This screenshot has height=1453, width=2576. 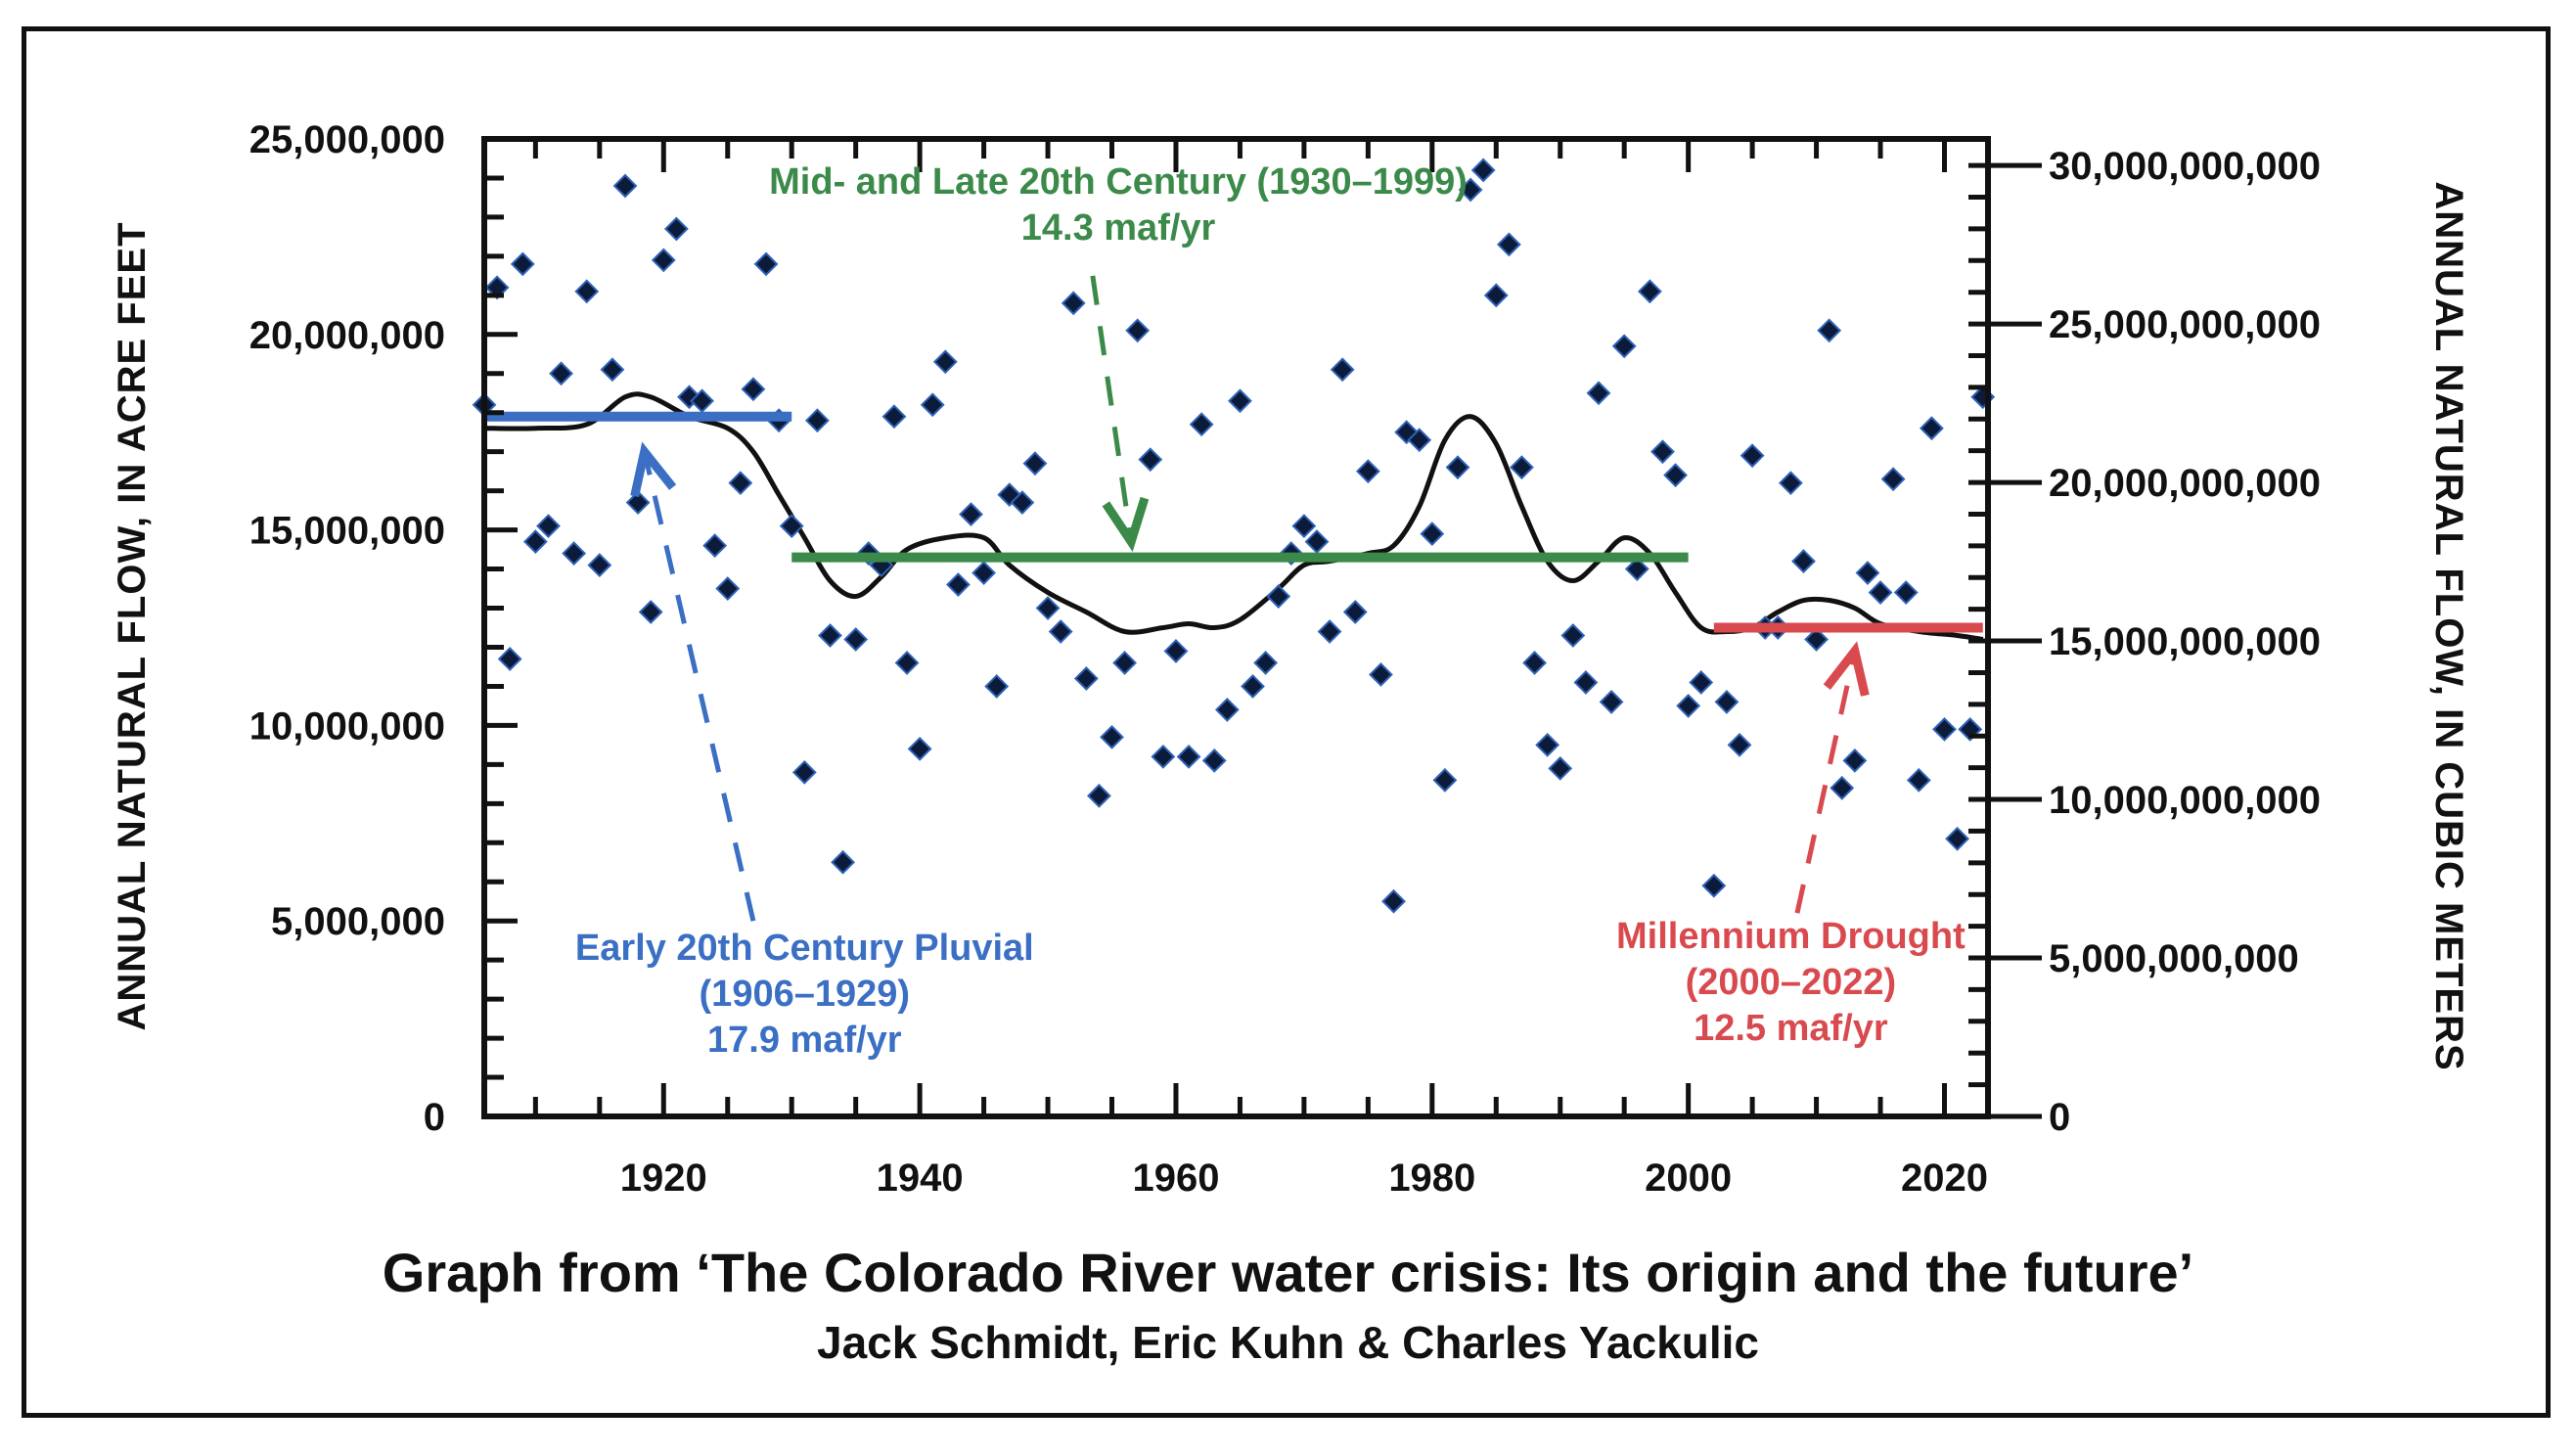 I want to click on annotation-drought-line-0: Millennium Drought, so click(x=1791, y=936).